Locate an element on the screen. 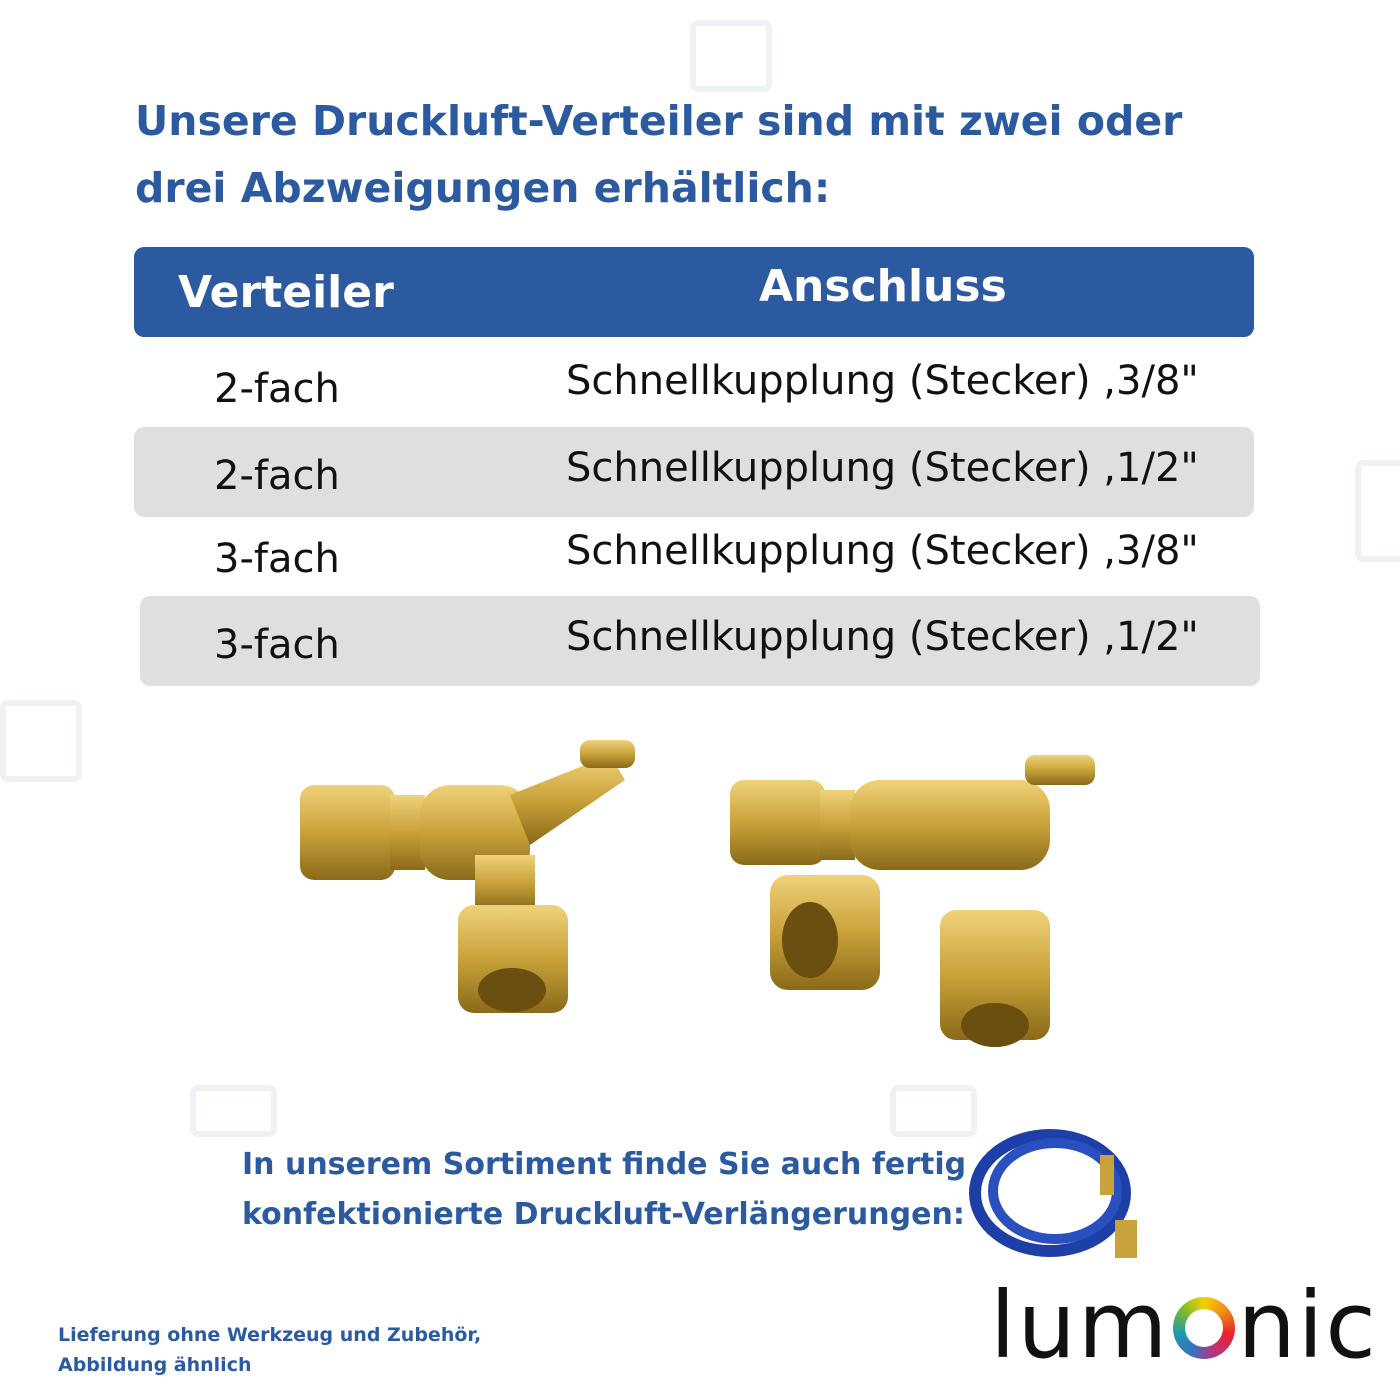  table-row: 3-fach Schnellkupplung (Stecker) ,1/2" is located at coordinates (700, 641).